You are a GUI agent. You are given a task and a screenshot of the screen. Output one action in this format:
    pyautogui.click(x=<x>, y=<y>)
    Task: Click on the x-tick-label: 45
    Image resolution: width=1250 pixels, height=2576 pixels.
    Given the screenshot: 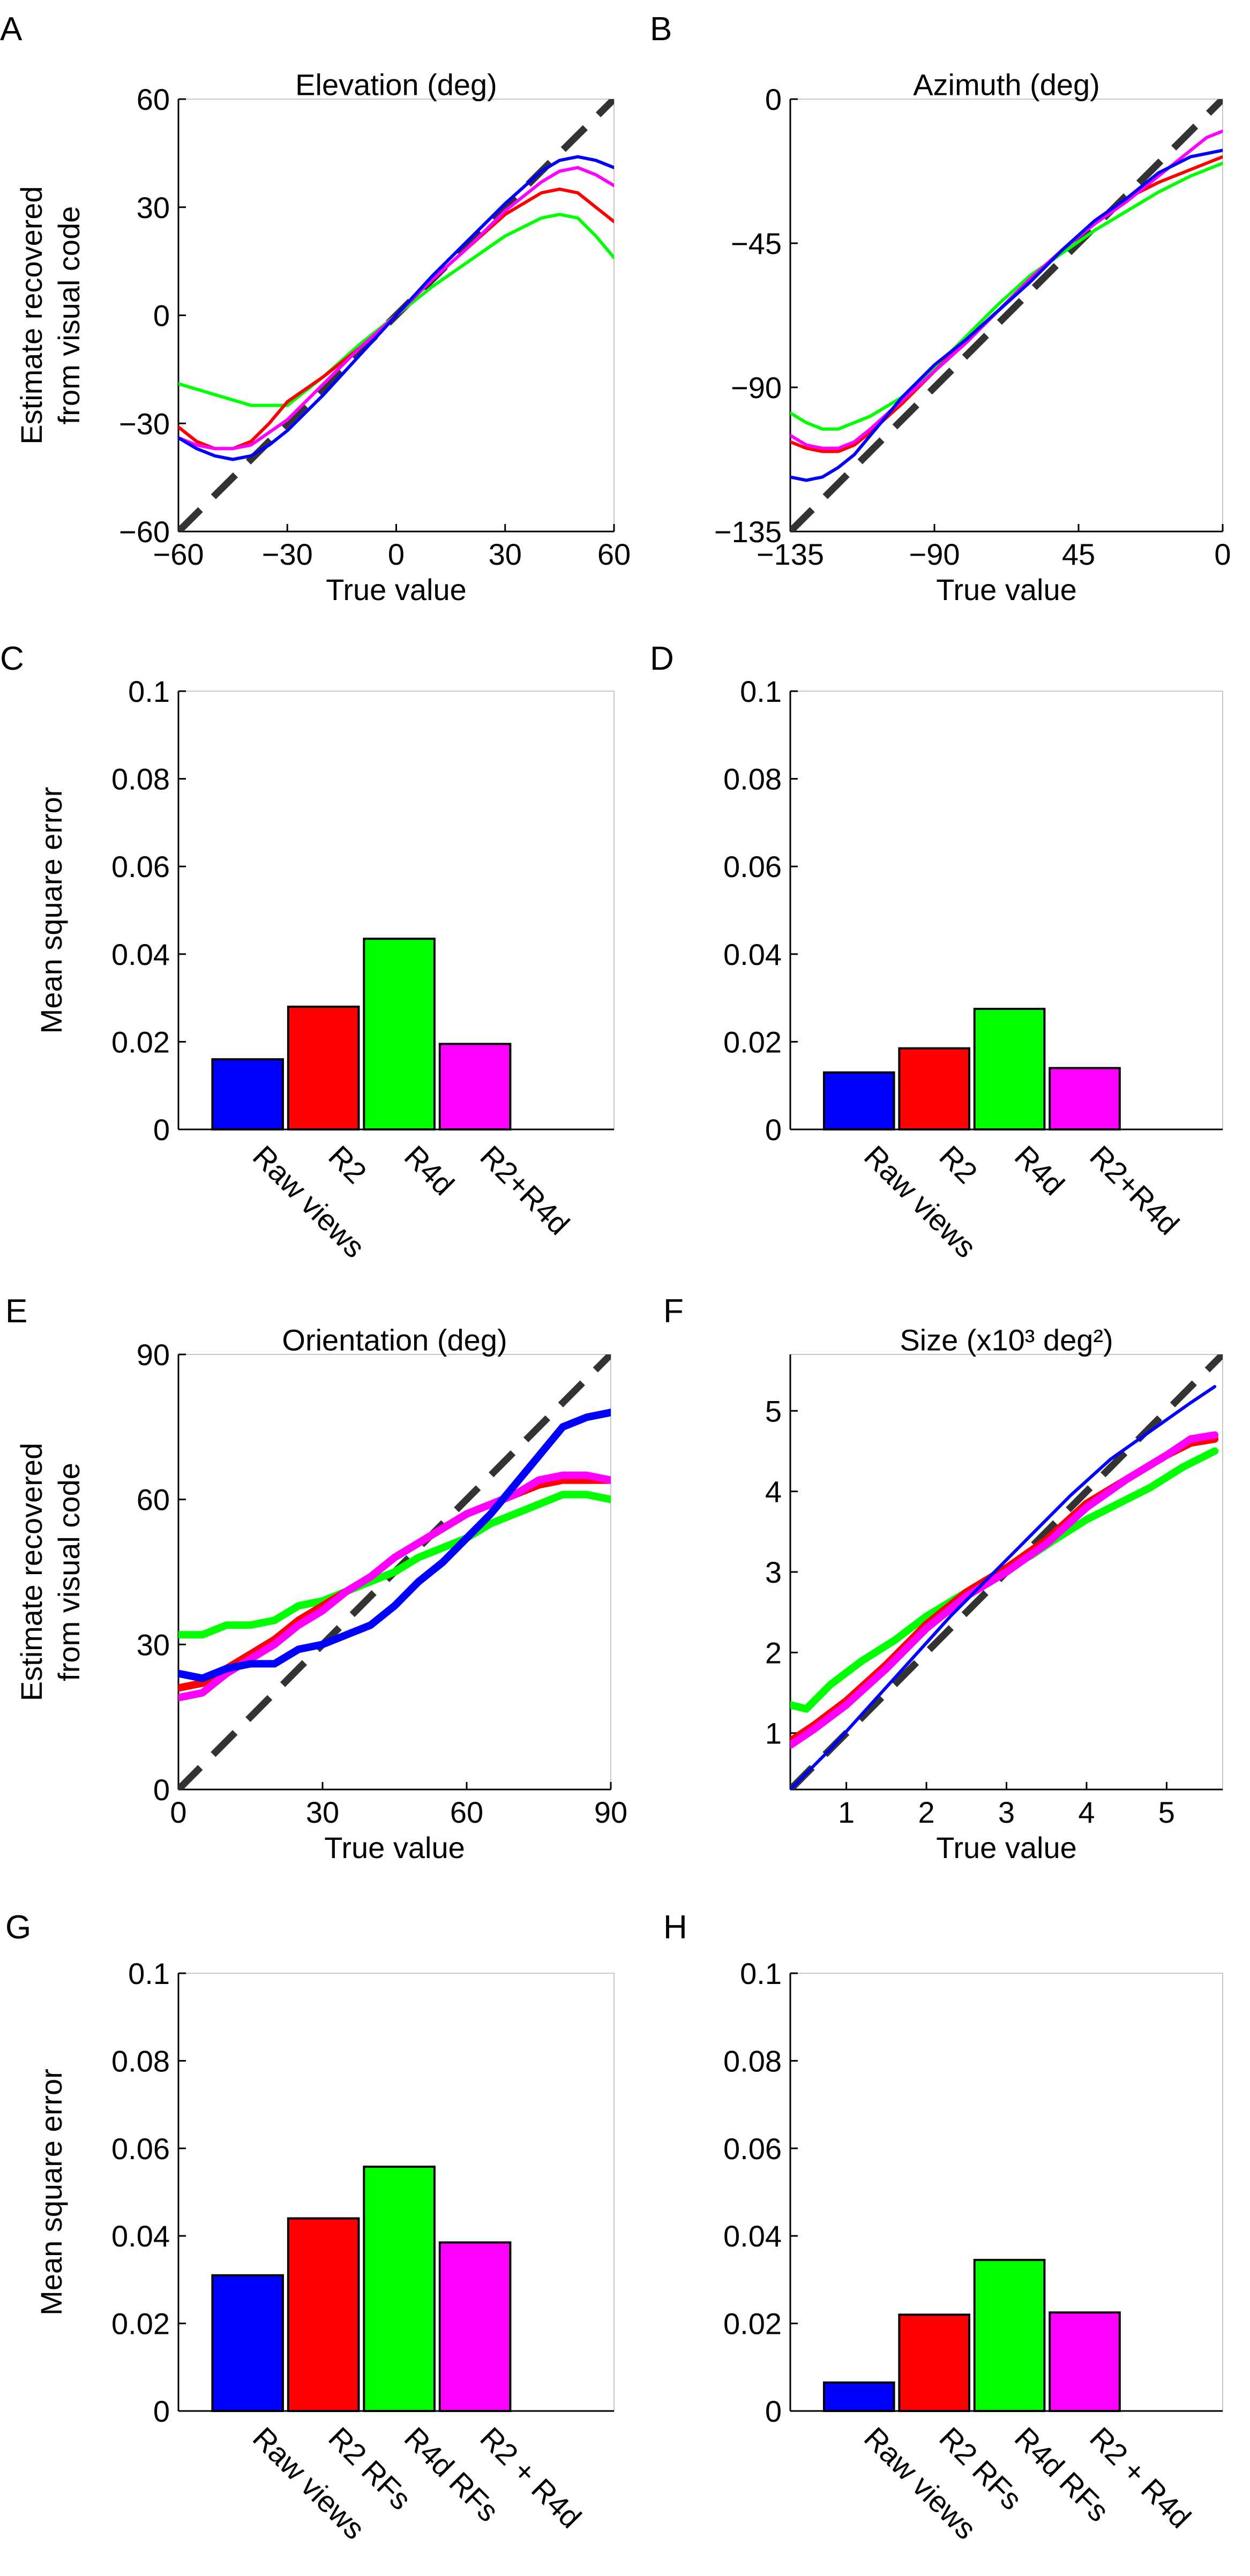 What is the action you would take?
    pyautogui.click(x=1079, y=554)
    